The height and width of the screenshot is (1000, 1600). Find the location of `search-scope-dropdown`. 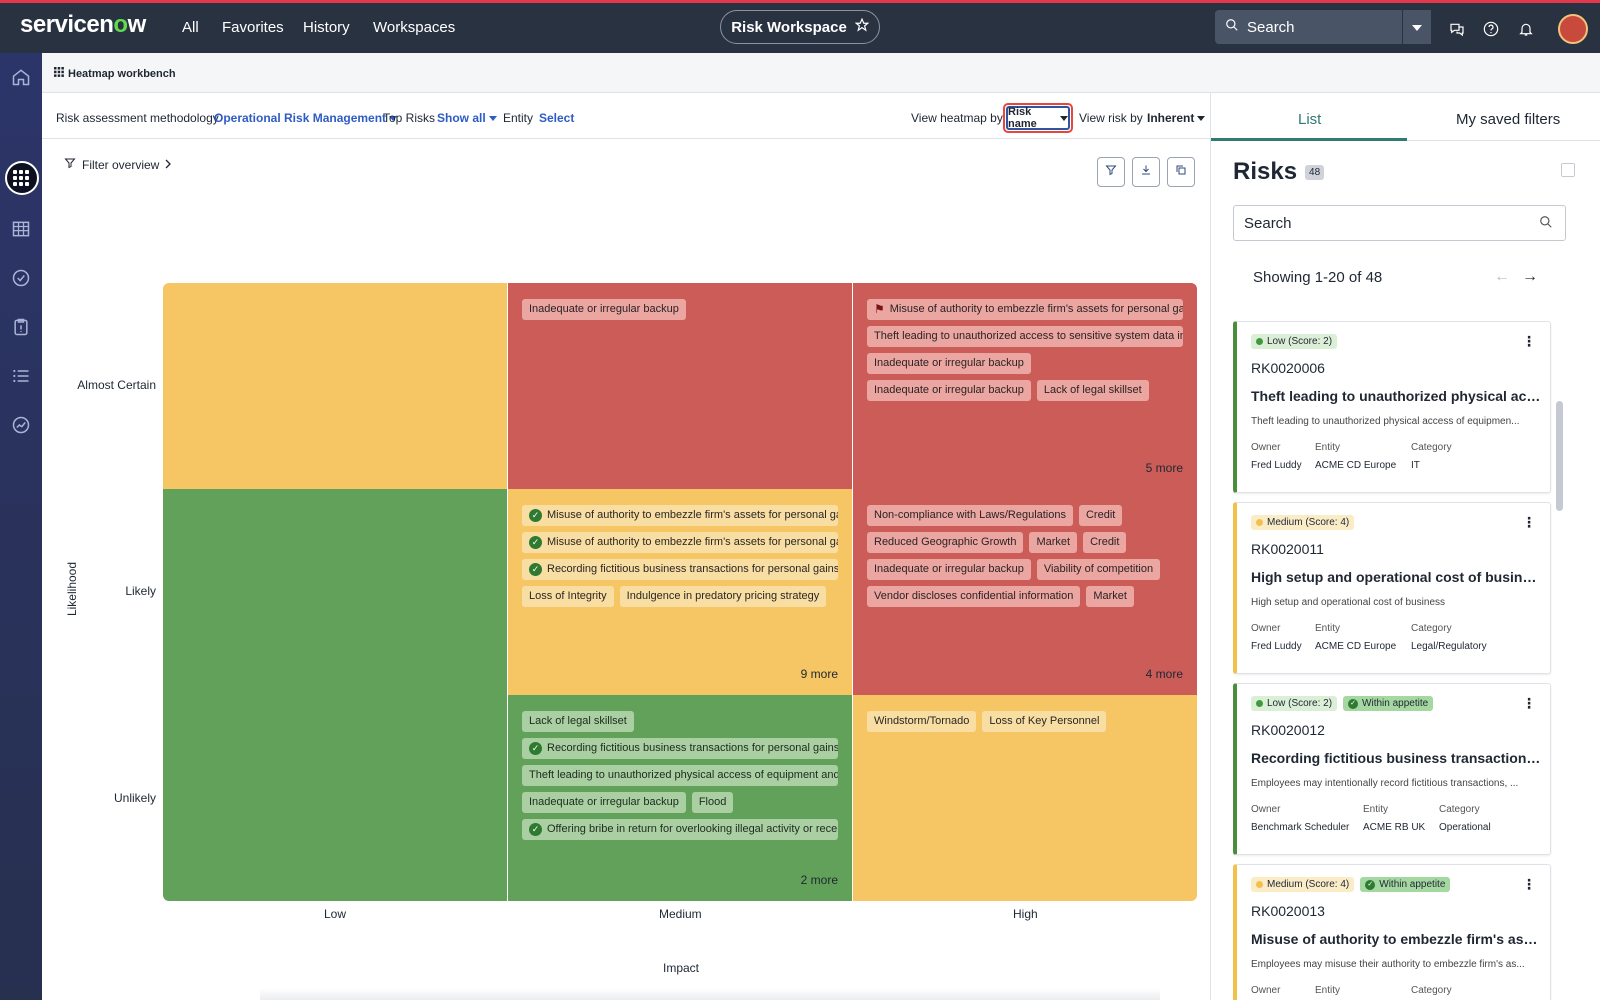

search-scope-dropdown is located at coordinates (1416, 27).